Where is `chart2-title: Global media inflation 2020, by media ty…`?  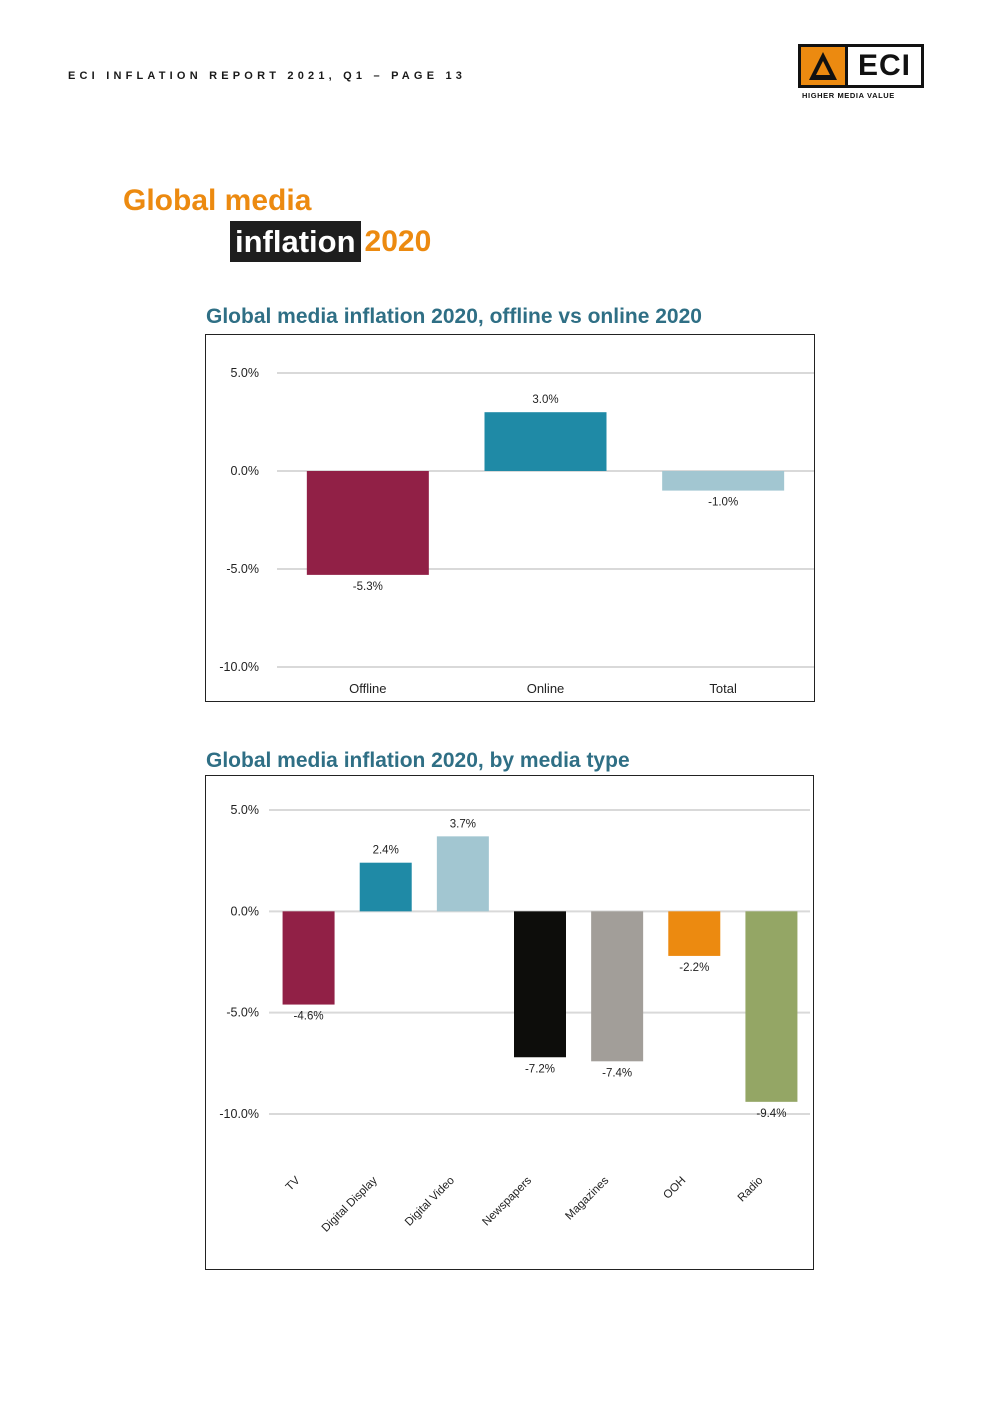 chart2-title: Global media inflation 2020, by media ty… is located at coordinates (418, 760).